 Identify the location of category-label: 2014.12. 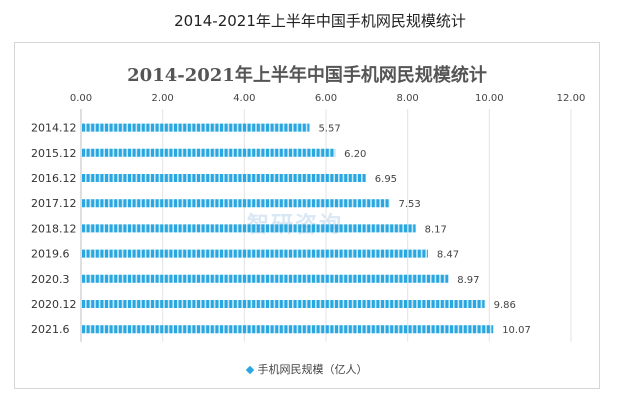
(54, 128).